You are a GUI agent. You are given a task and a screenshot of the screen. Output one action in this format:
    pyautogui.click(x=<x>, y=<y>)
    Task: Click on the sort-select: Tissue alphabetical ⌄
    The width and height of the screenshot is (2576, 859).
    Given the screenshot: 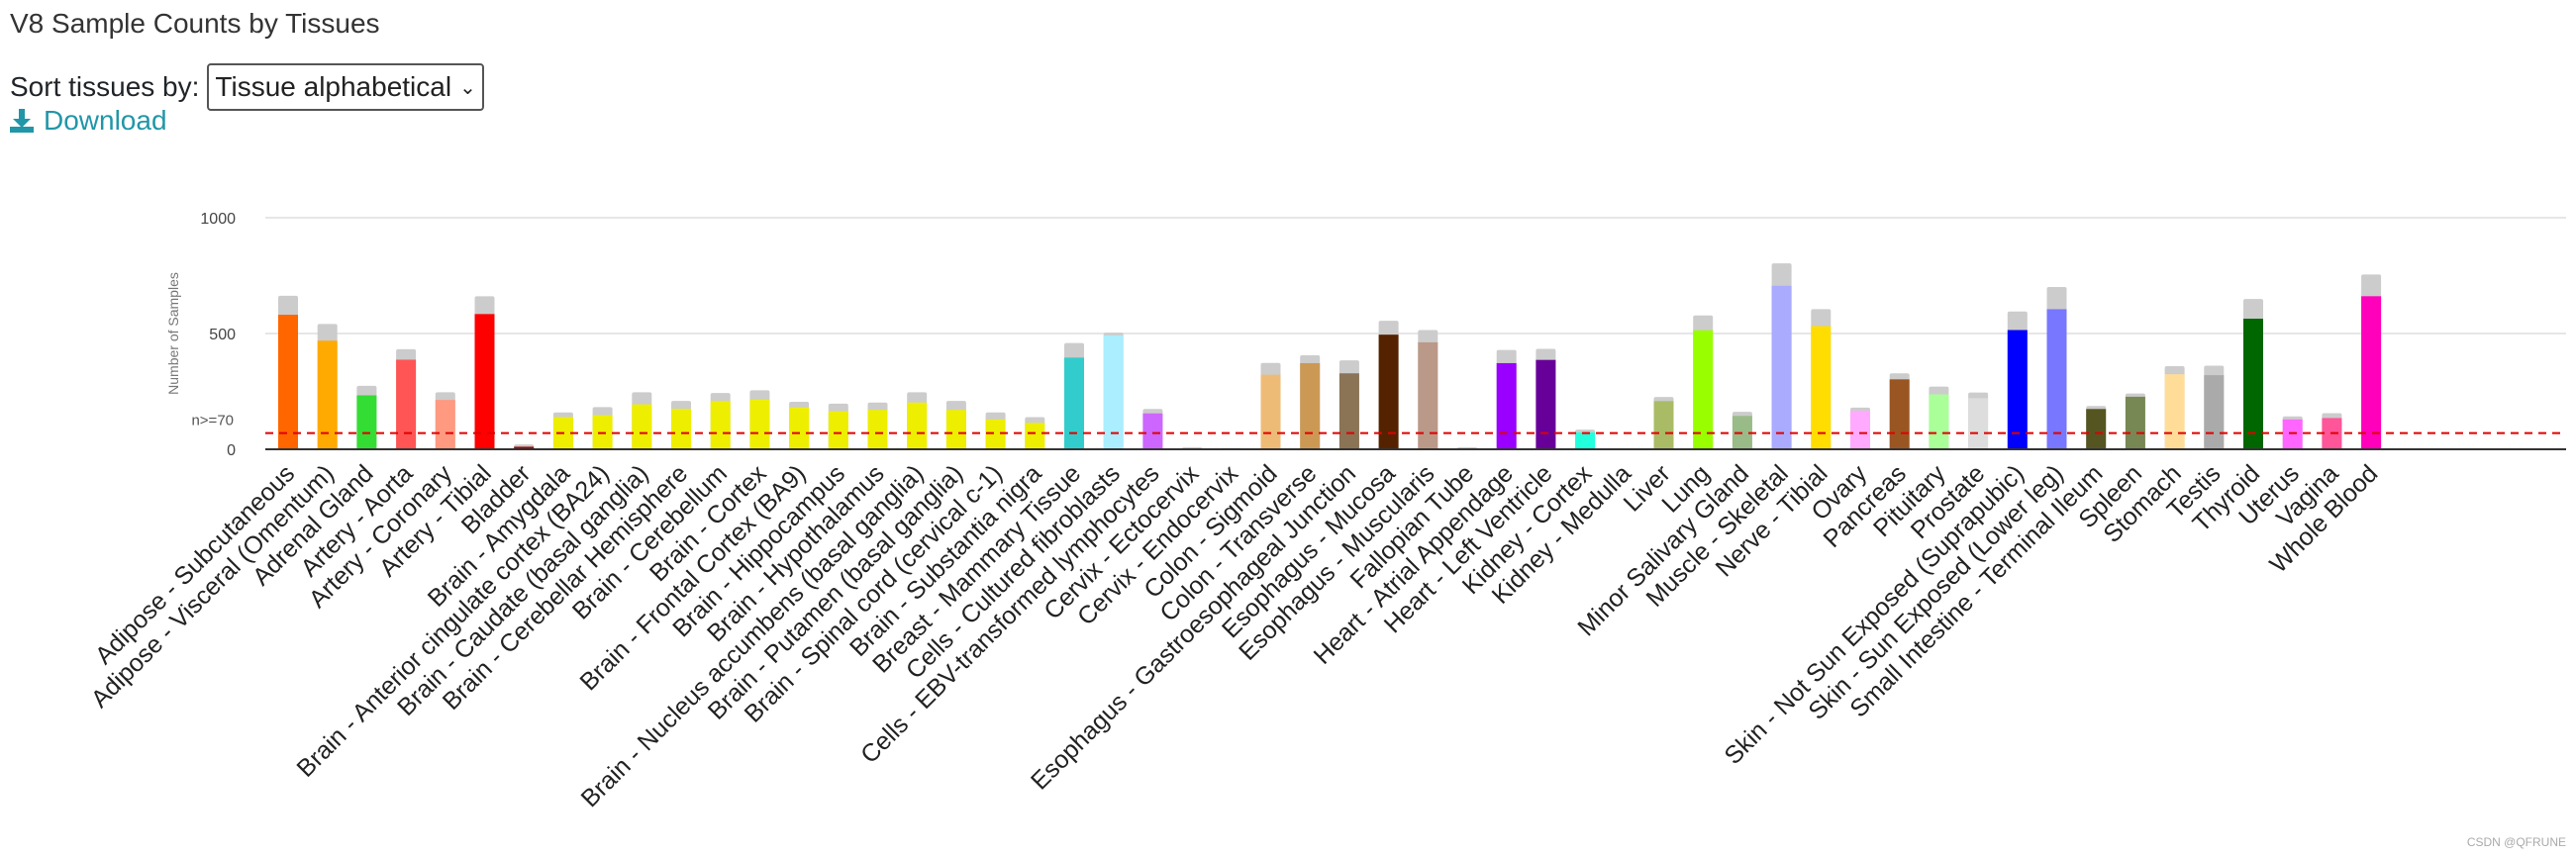 What is the action you would take?
    pyautogui.click(x=345, y=87)
    